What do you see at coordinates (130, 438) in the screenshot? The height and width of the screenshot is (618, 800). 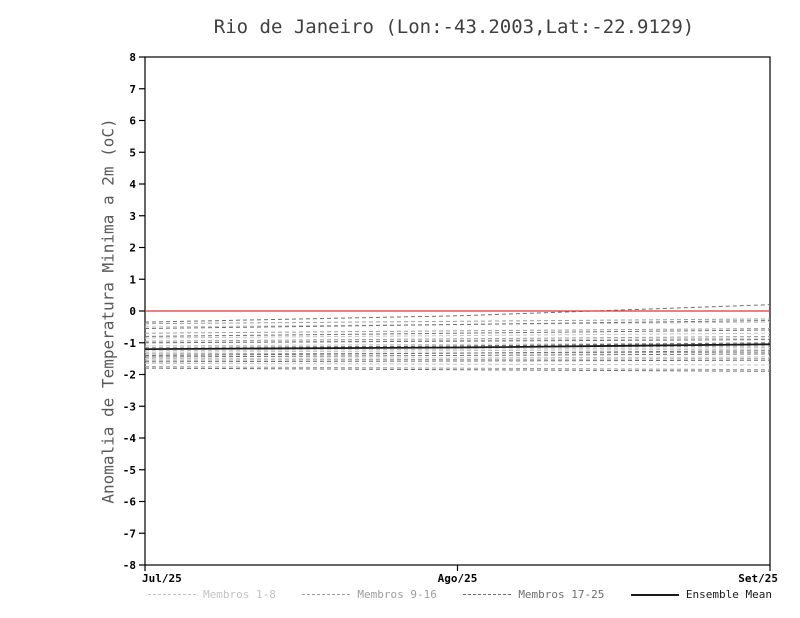 I see `y-tick-label: -4` at bounding box center [130, 438].